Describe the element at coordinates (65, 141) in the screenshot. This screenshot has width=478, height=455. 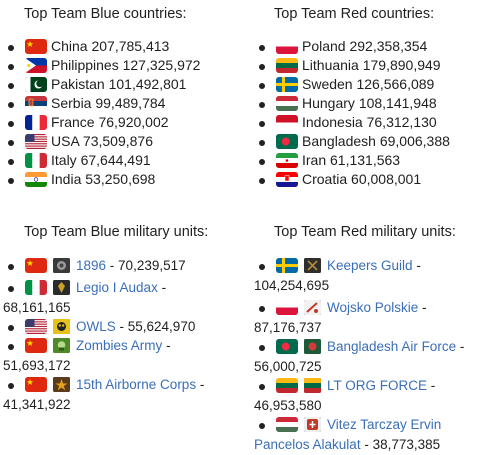
I see `country-name: USA` at that location.